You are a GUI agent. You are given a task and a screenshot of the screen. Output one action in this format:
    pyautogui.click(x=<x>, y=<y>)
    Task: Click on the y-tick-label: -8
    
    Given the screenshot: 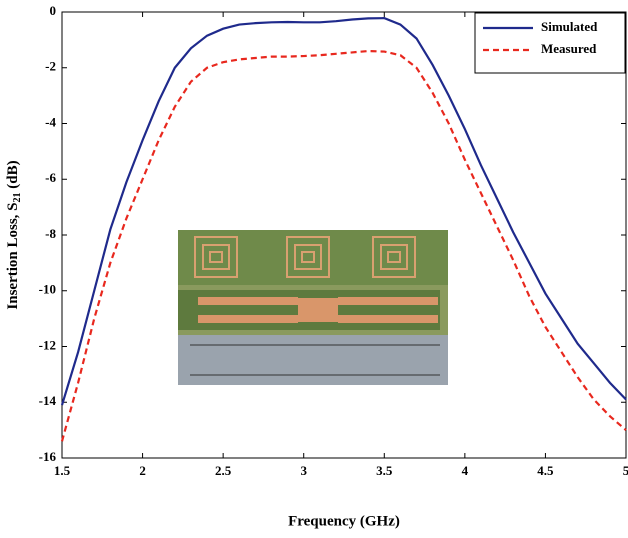 What is the action you would take?
    pyautogui.click(x=50, y=233)
    